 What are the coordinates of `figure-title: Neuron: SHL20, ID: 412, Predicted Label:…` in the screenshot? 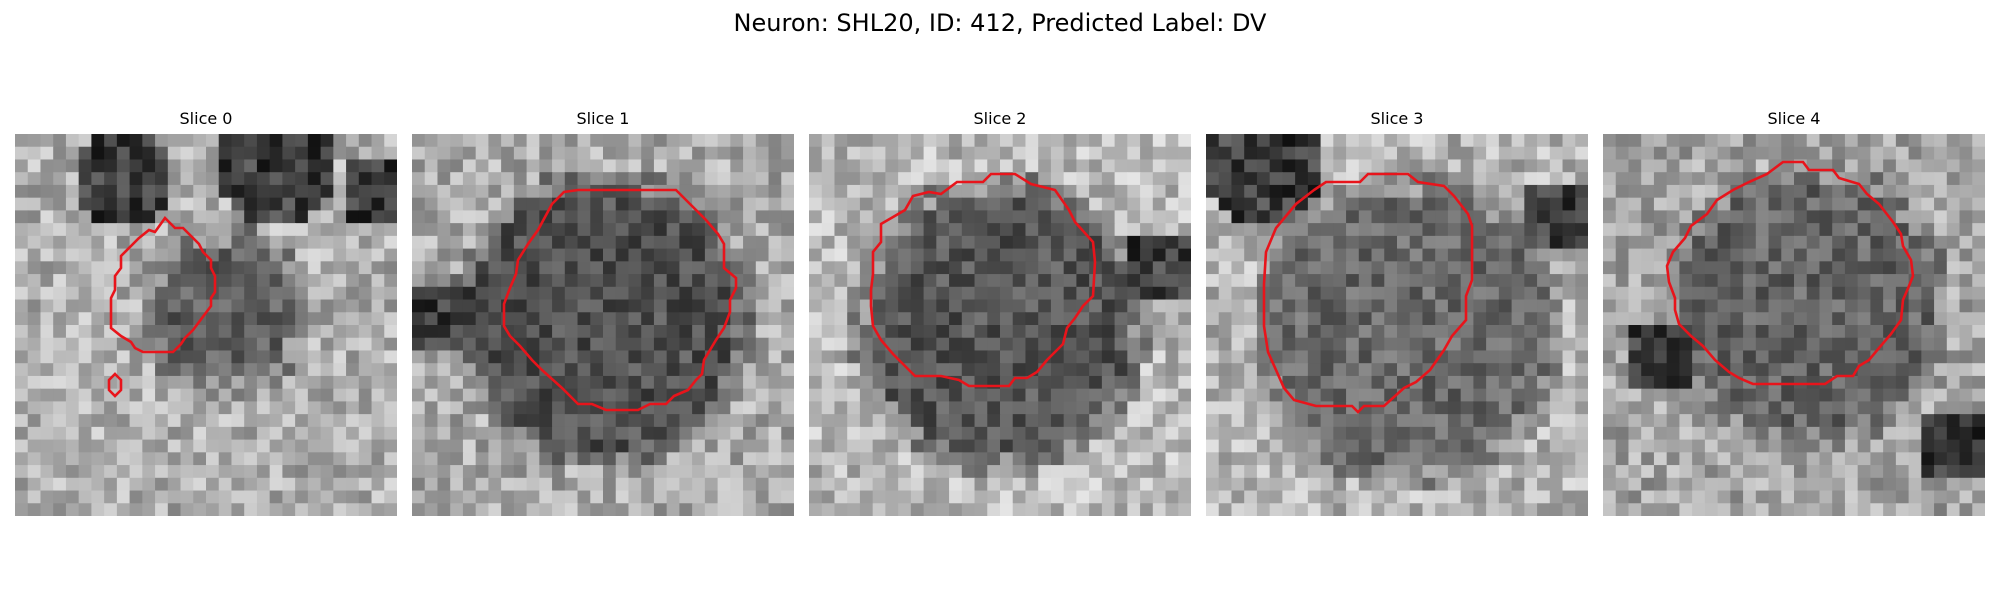 It's located at (1000, 23).